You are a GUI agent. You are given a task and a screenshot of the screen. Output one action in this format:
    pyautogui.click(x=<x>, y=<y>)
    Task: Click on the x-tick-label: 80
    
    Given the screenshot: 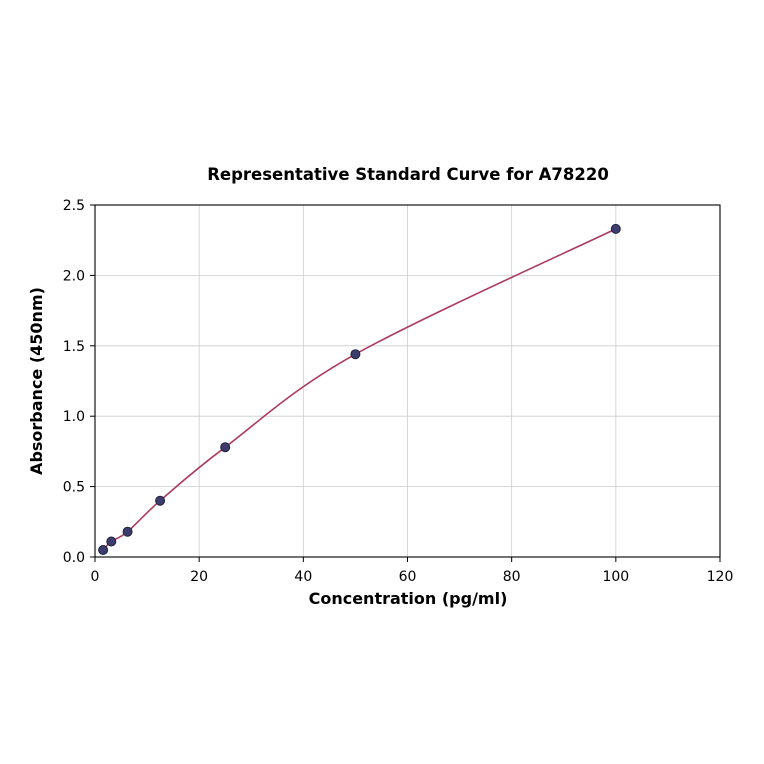 What is the action you would take?
    pyautogui.click(x=512, y=577)
    